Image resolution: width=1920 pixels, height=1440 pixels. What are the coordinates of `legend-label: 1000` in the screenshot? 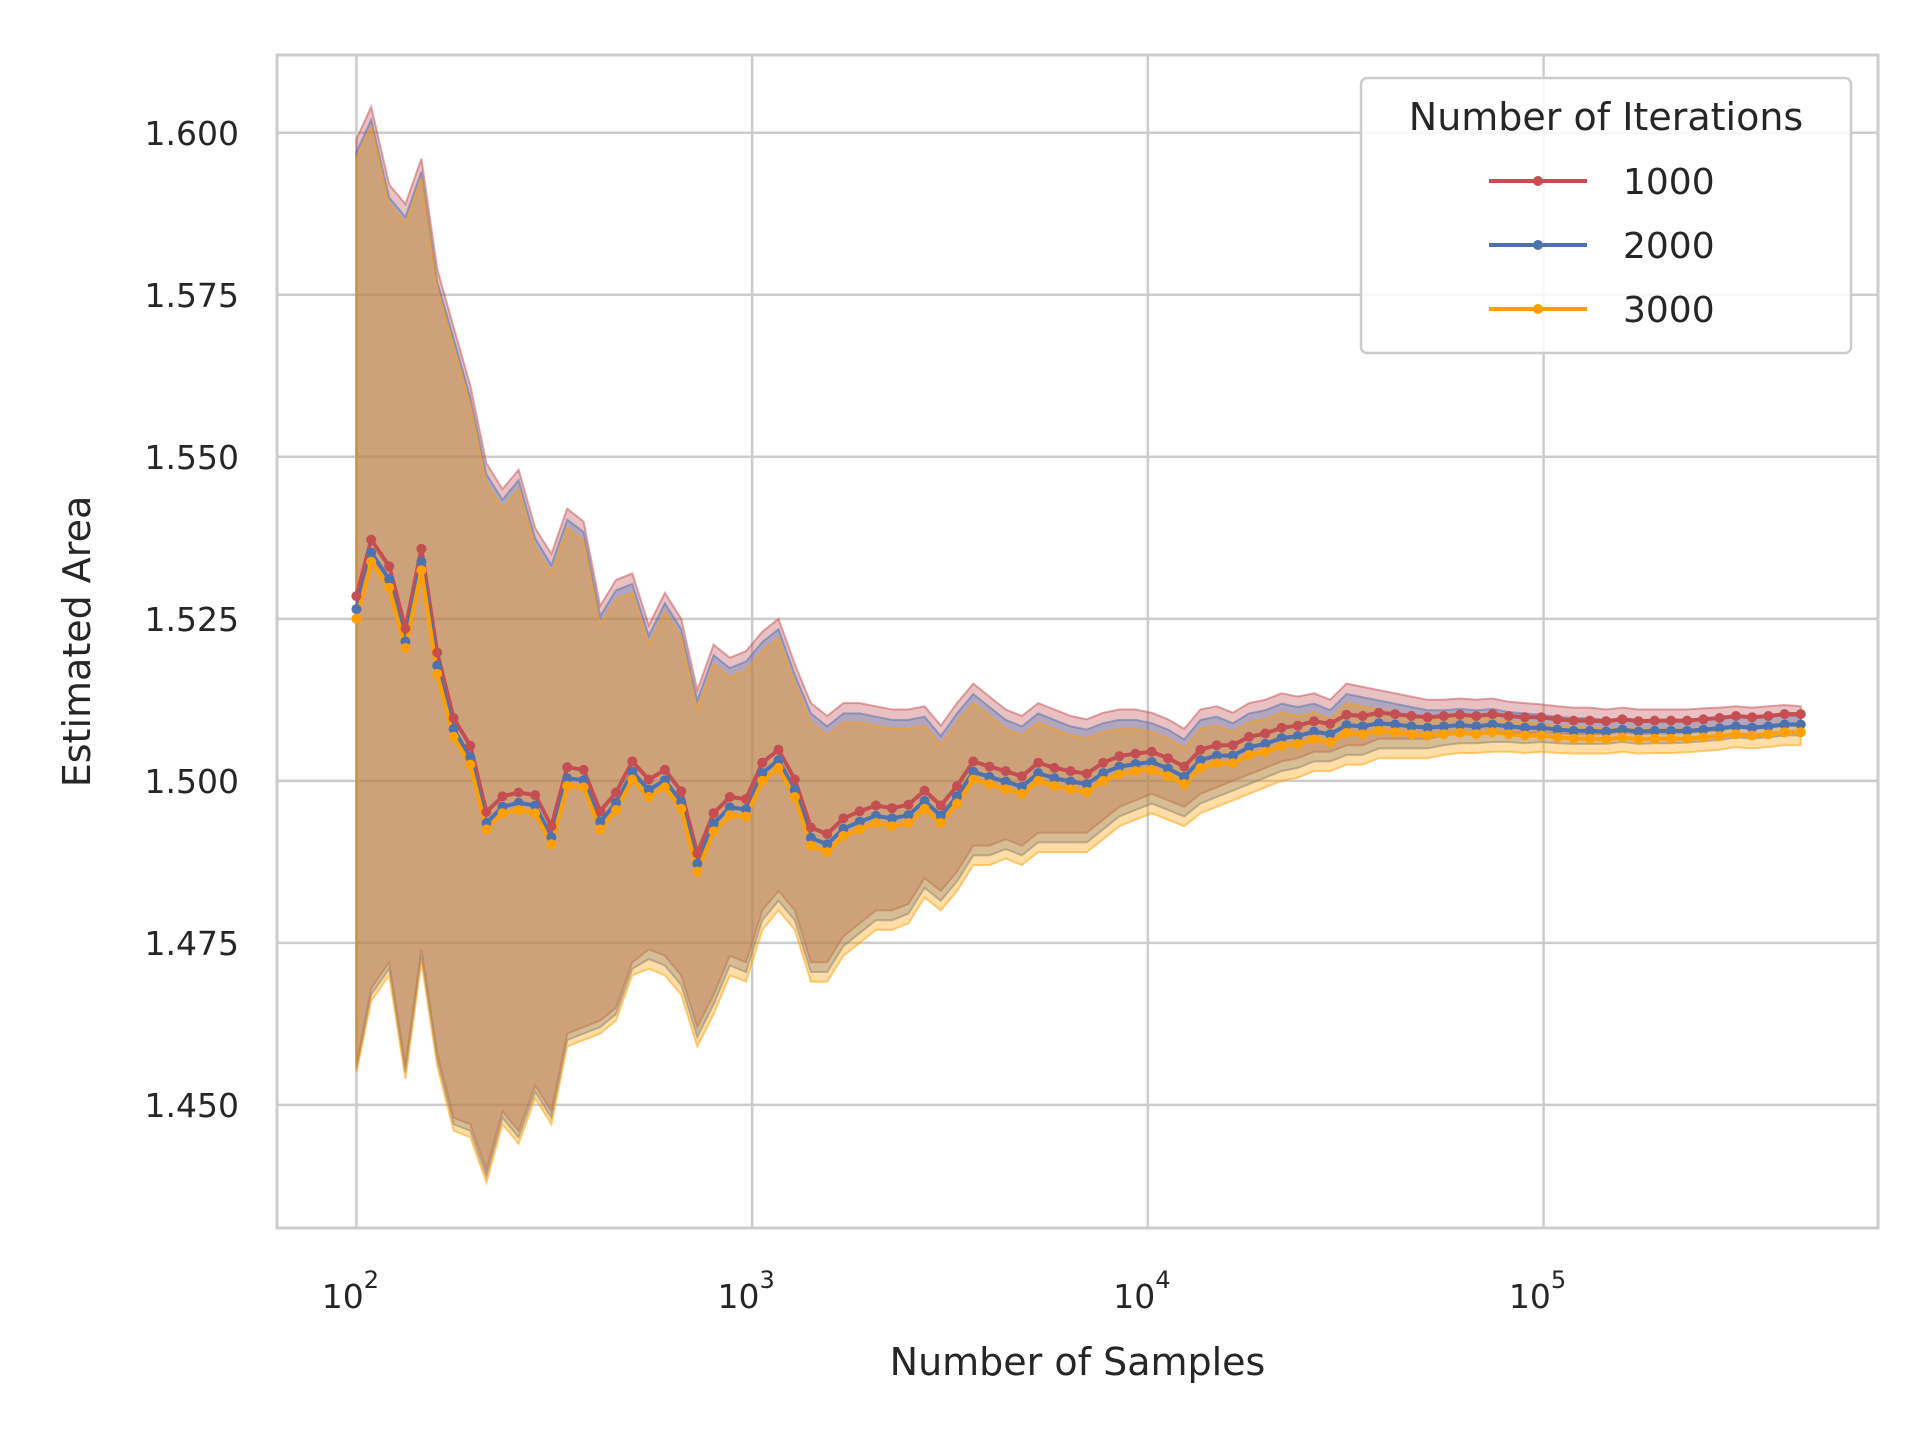 It's located at (1669, 182).